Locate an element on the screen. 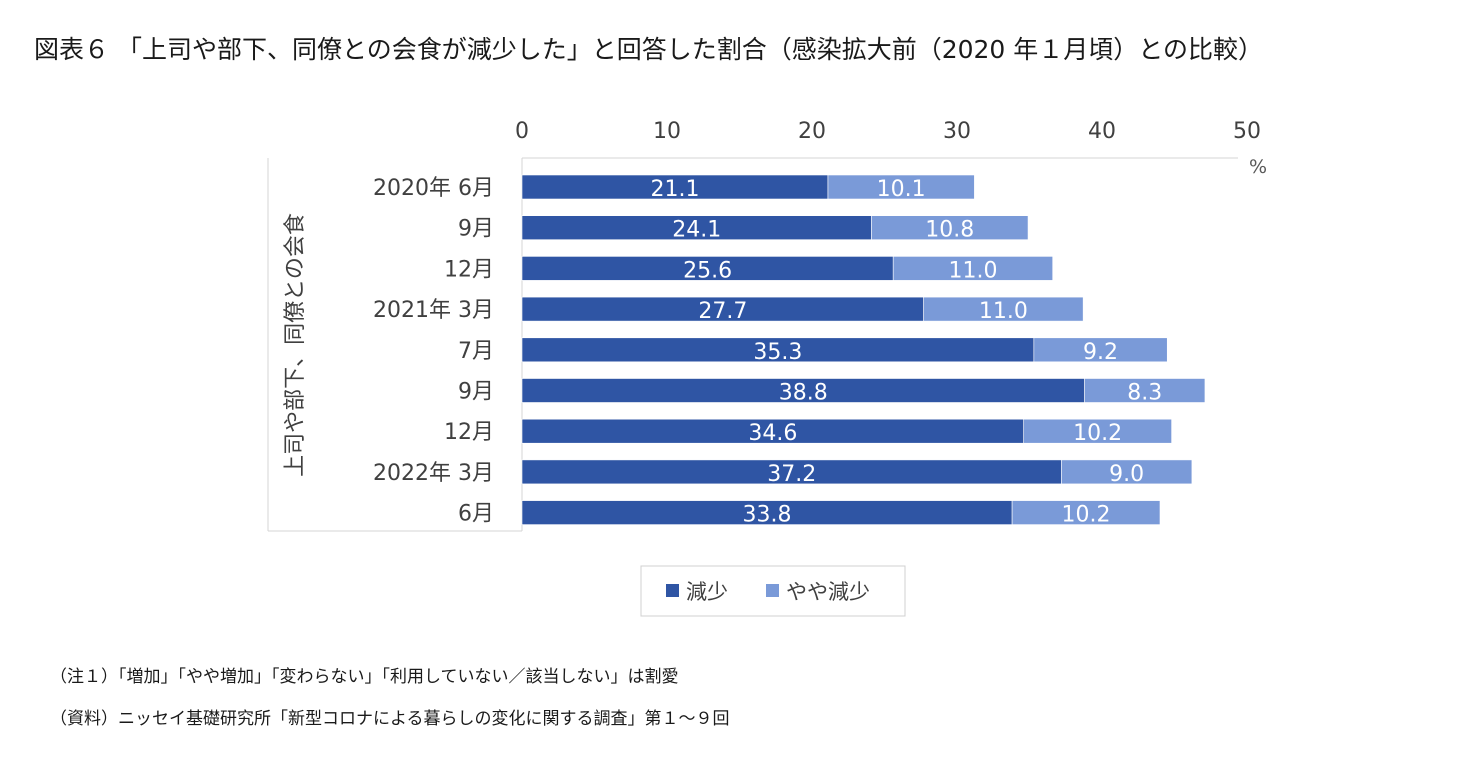  y-axis-title: 上司や部下、同僚との会食 is located at coordinates (295, 345).